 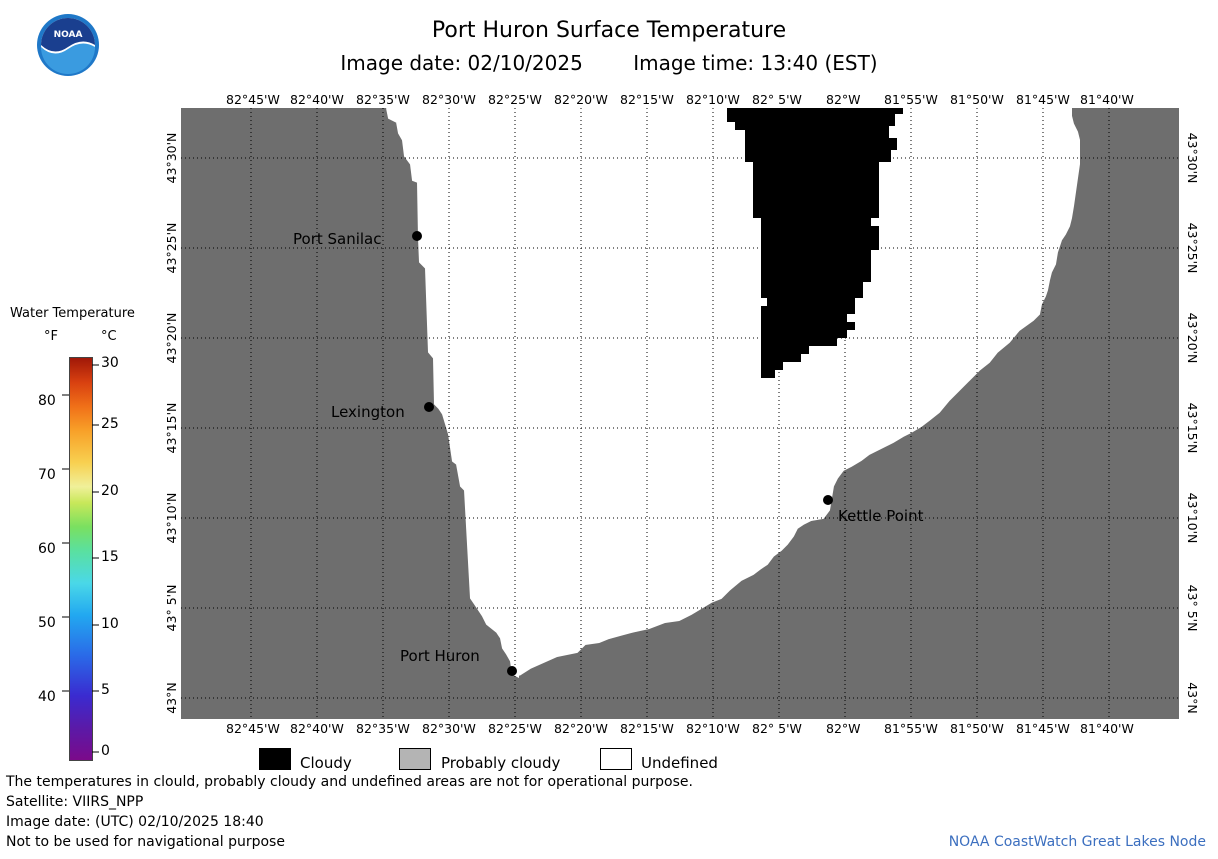 What do you see at coordinates (47, 475) in the screenshot?
I see `colorbar-f-label: 70` at bounding box center [47, 475].